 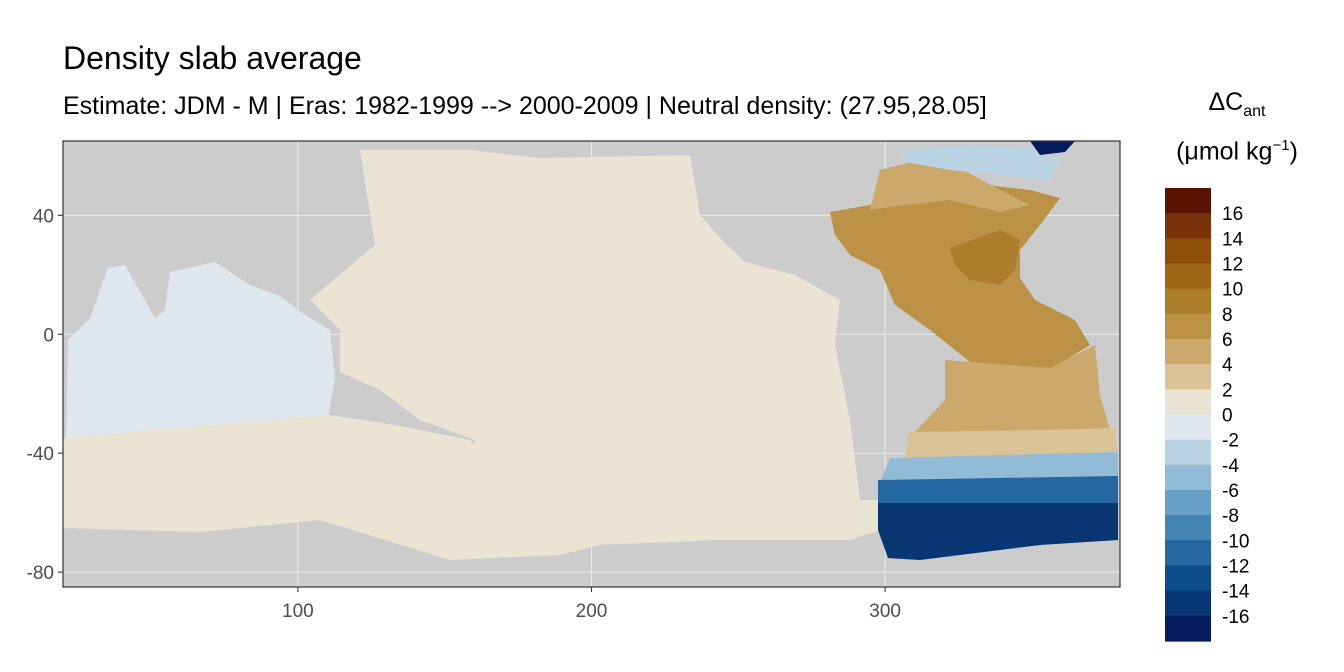 What do you see at coordinates (1227, 390) in the screenshot?
I see `legend-break-label: 2` at bounding box center [1227, 390].